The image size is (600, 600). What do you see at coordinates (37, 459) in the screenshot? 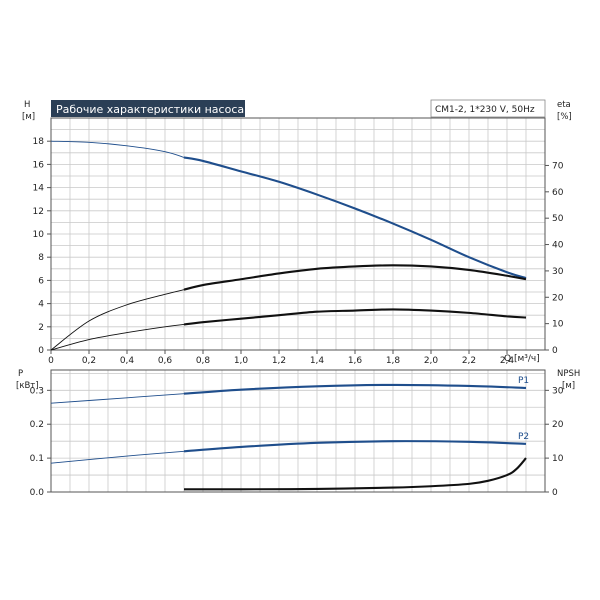
I see `y-tick-label-left: 0.1` at bounding box center [37, 459].